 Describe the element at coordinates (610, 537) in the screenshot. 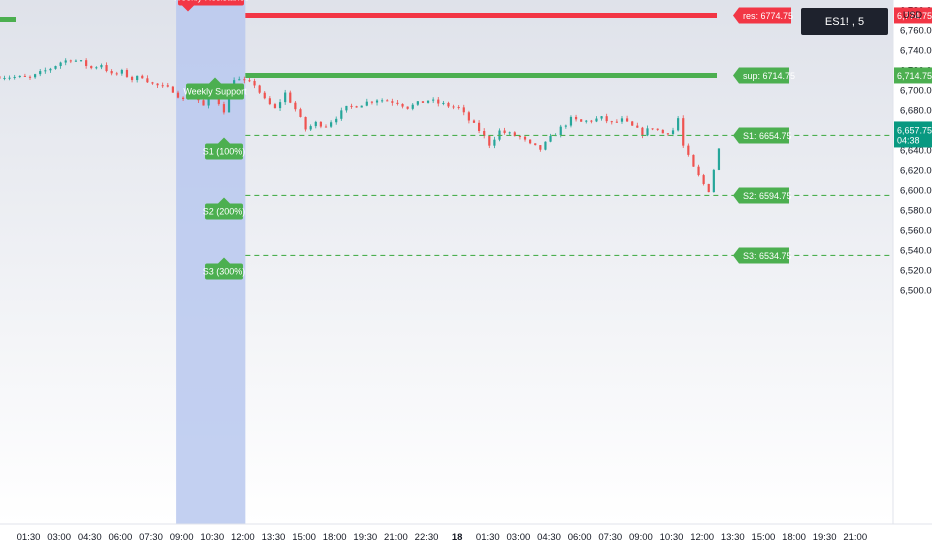

I see `x-tick-label: 07:30` at that location.